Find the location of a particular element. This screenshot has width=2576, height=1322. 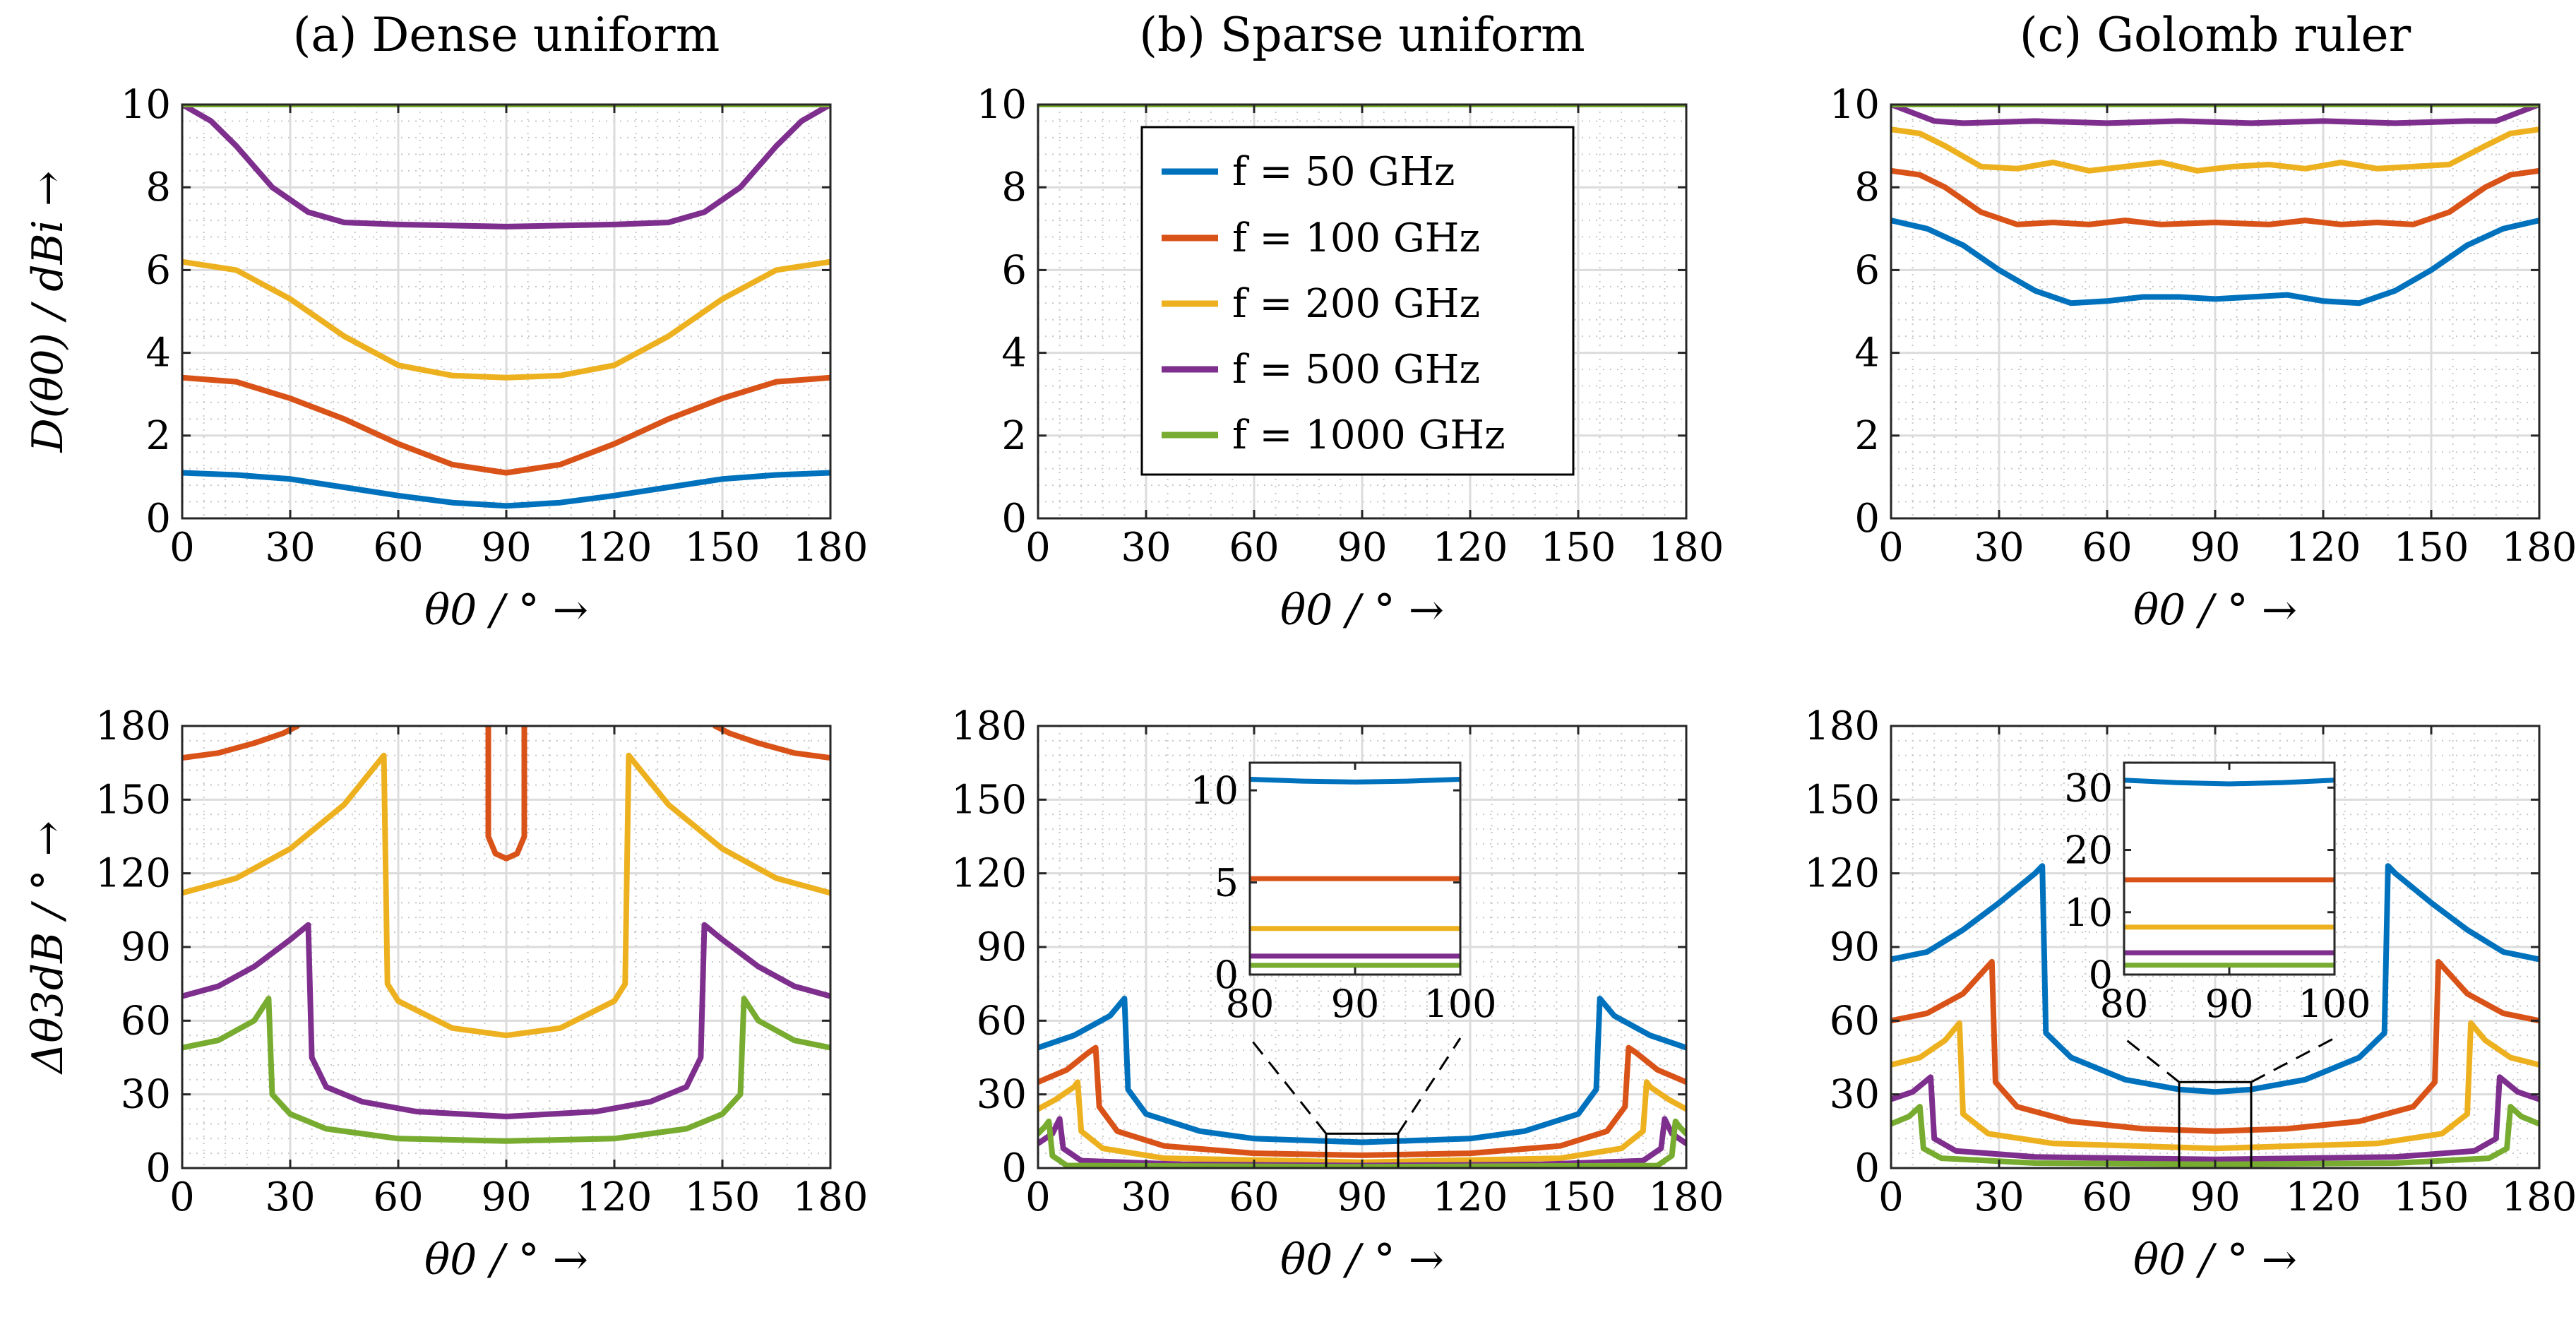

x-tick-label: 100 is located at coordinates (2334, 1004).